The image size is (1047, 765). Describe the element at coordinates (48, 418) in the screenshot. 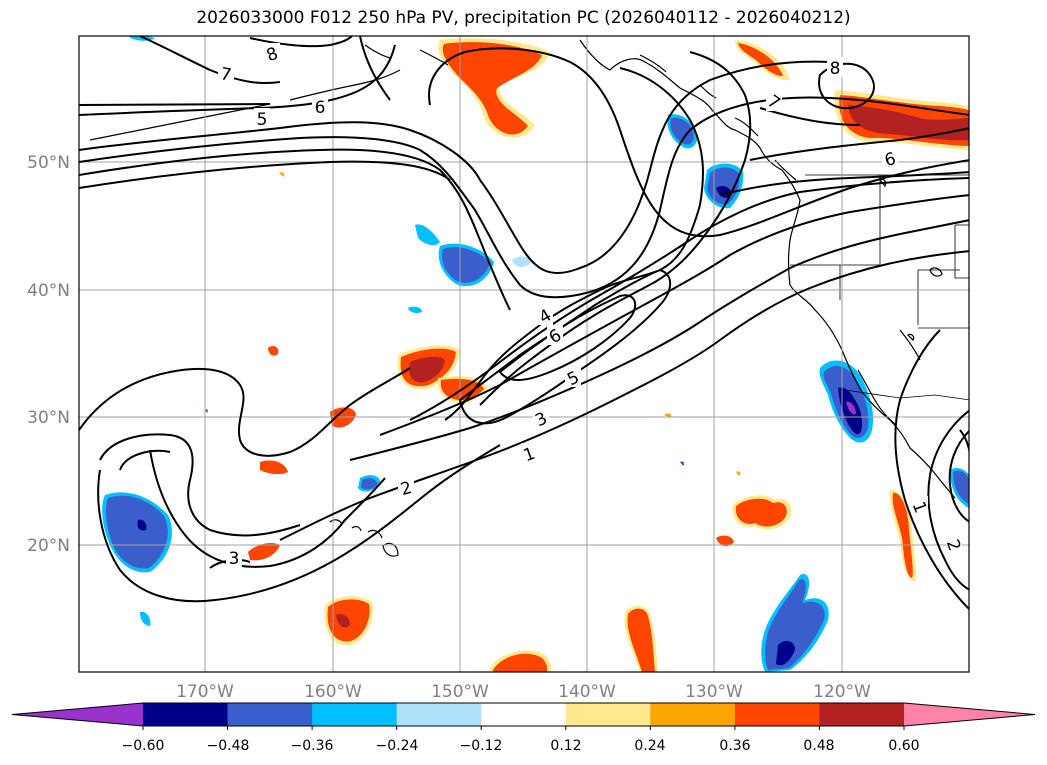

I see `lat-label-30n: 30°N` at that location.